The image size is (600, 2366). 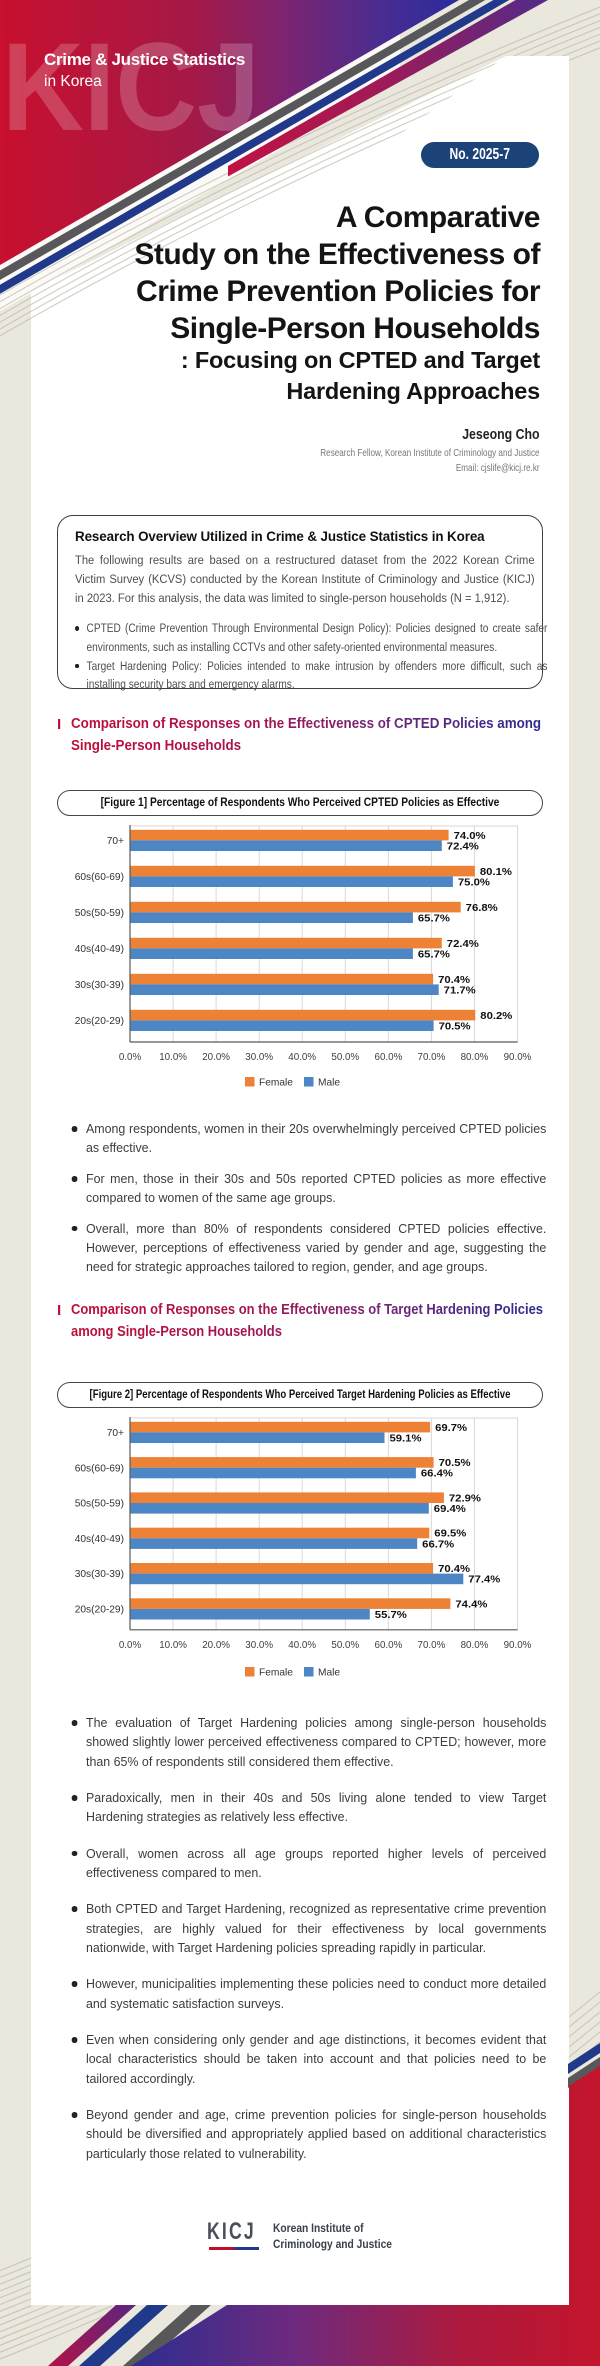 I want to click on svg-text: 66.4%, so click(x=437, y=1474).